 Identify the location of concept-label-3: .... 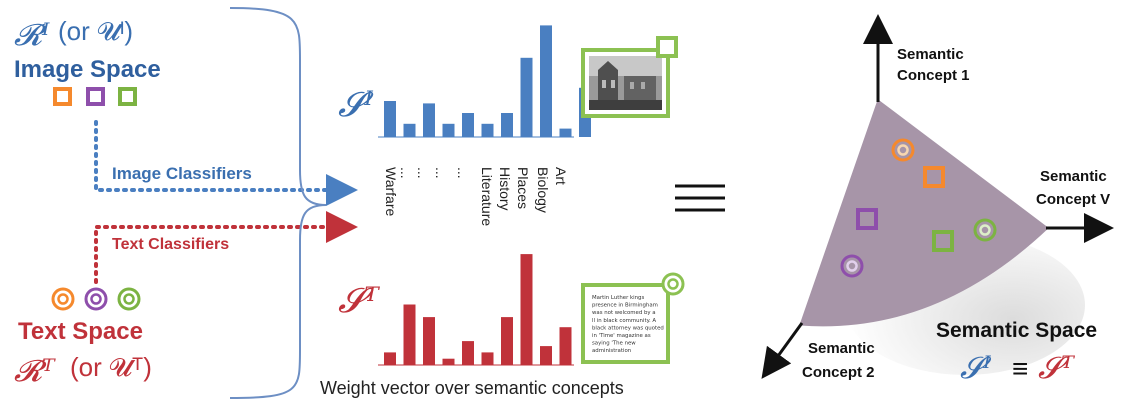
(441, 173).